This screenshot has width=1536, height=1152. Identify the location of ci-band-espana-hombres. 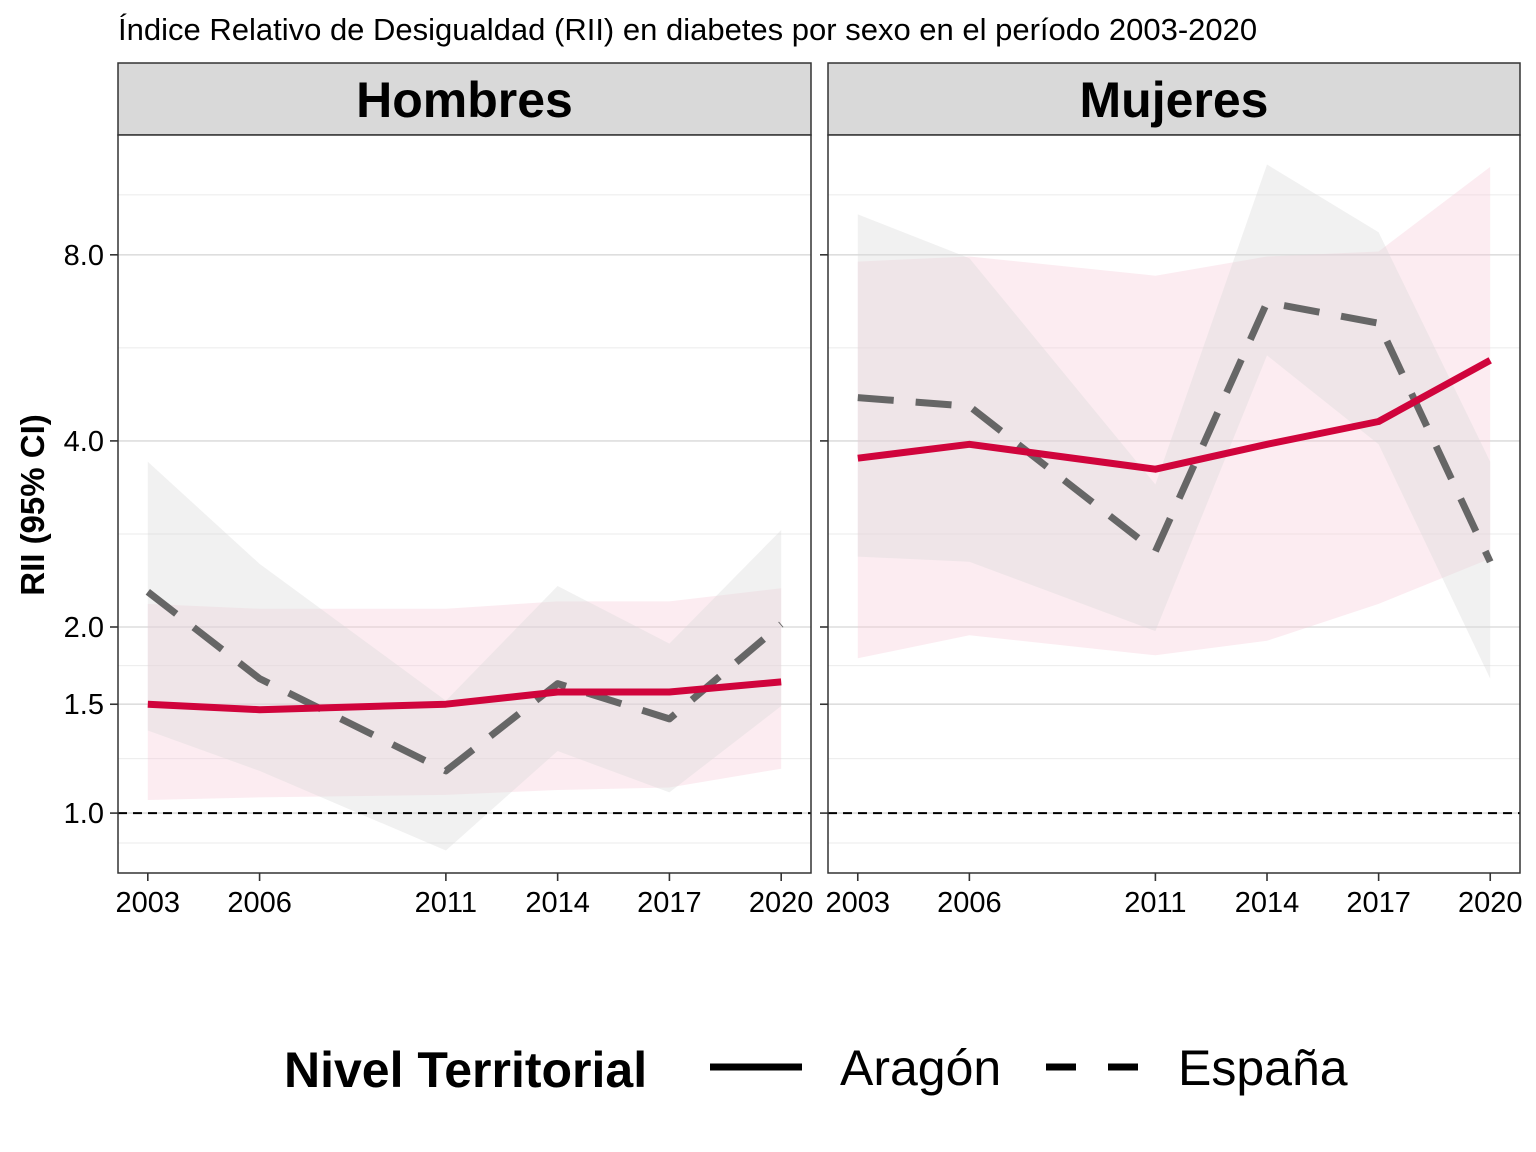
(464, 656).